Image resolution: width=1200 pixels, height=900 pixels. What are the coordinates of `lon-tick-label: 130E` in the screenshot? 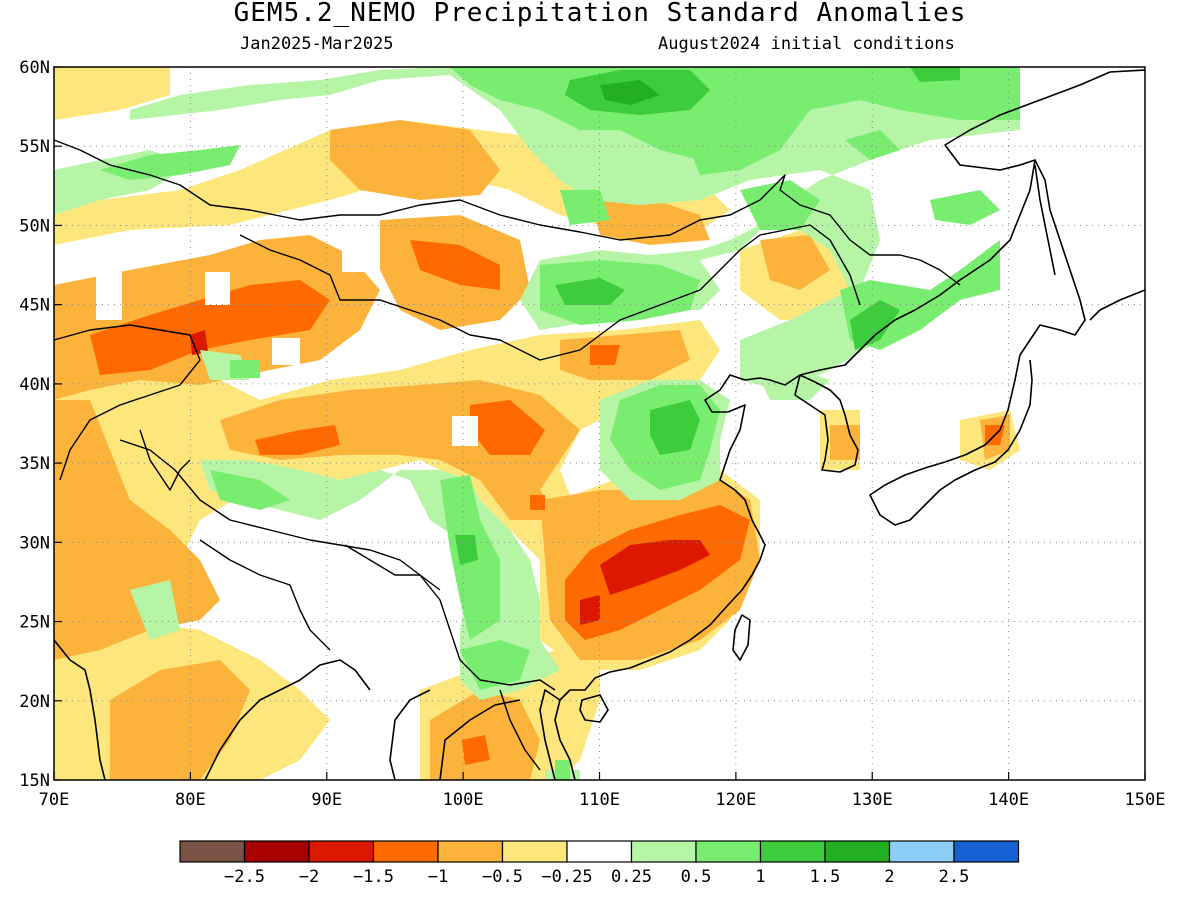 It's located at (872, 800).